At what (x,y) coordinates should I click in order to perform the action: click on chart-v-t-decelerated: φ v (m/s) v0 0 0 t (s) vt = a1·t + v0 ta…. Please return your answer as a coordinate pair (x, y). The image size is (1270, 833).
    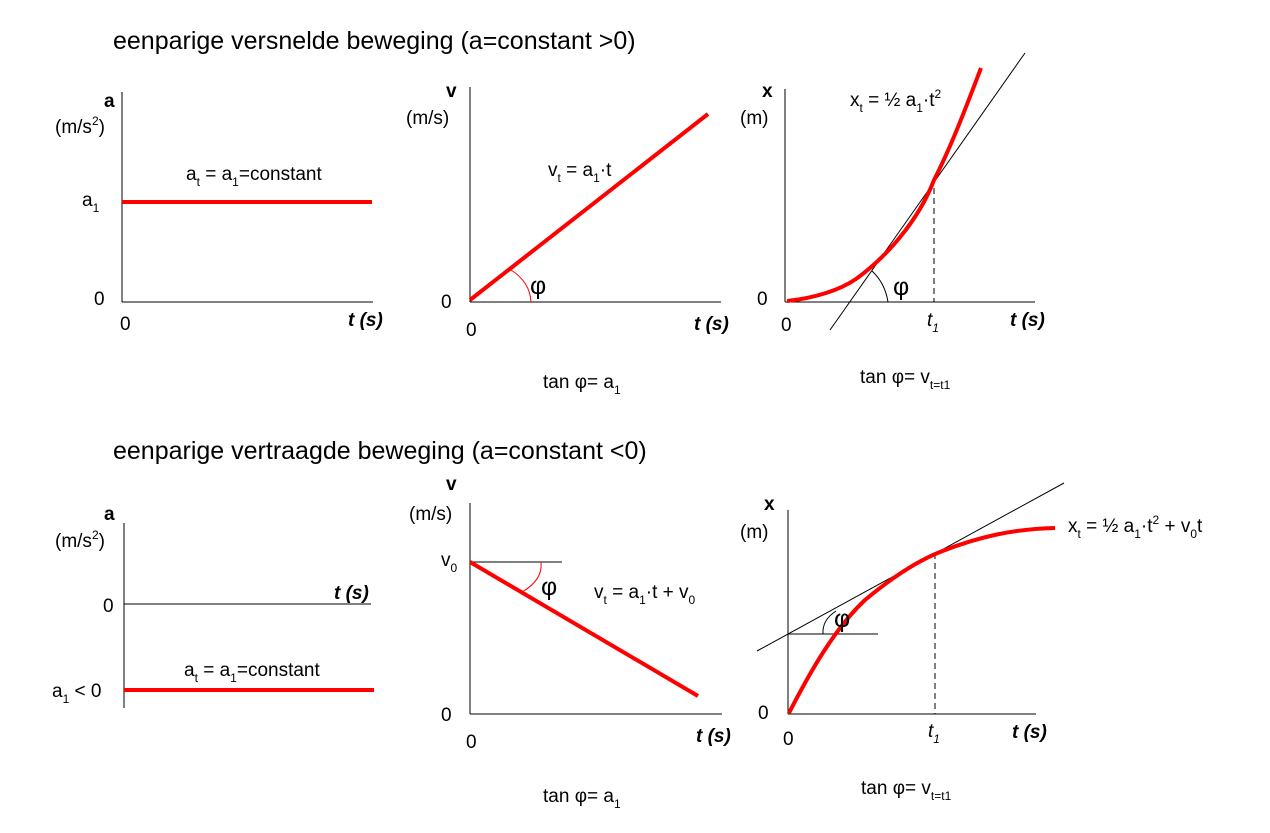
    Looking at the image, I should click on (570, 642).